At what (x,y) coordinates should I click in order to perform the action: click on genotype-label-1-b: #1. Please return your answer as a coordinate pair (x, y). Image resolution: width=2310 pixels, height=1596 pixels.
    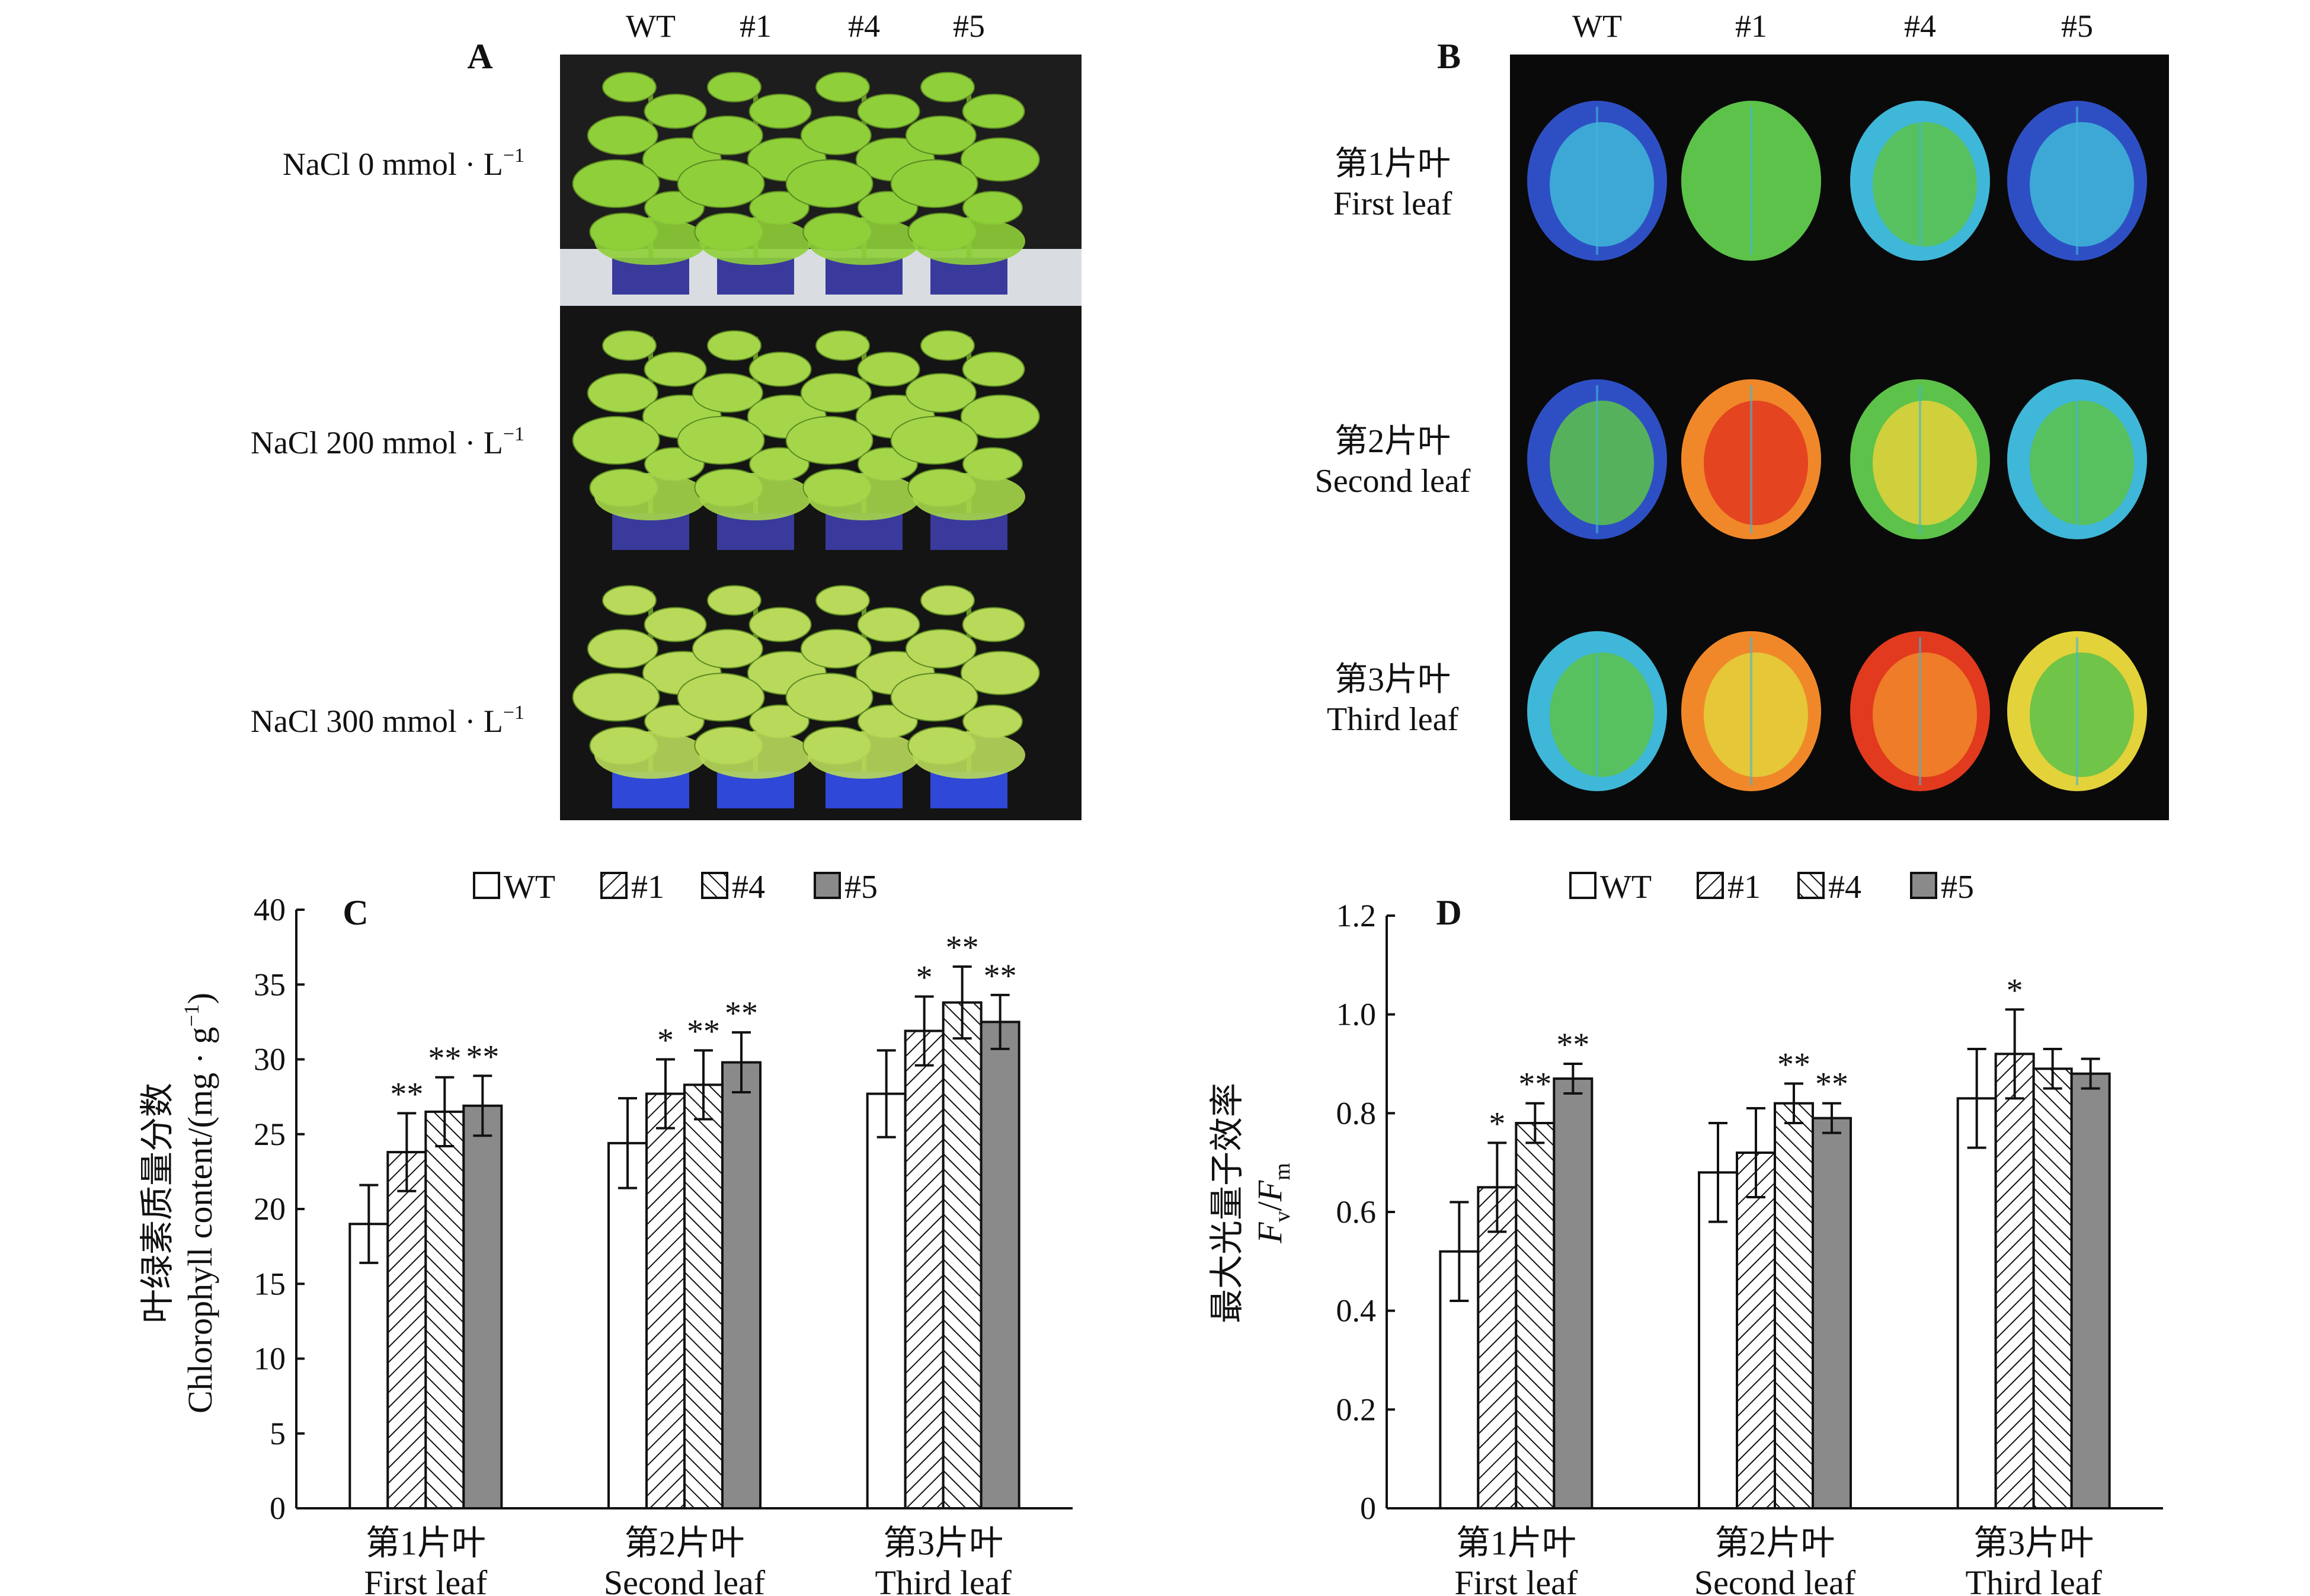
    Looking at the image, I should click on (1751, 26).